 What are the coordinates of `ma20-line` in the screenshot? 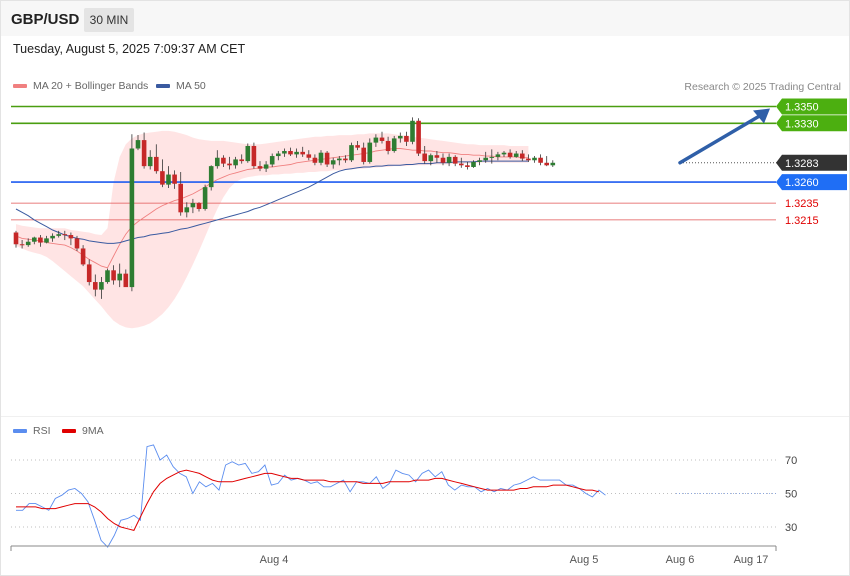 It's located at (272, 208).